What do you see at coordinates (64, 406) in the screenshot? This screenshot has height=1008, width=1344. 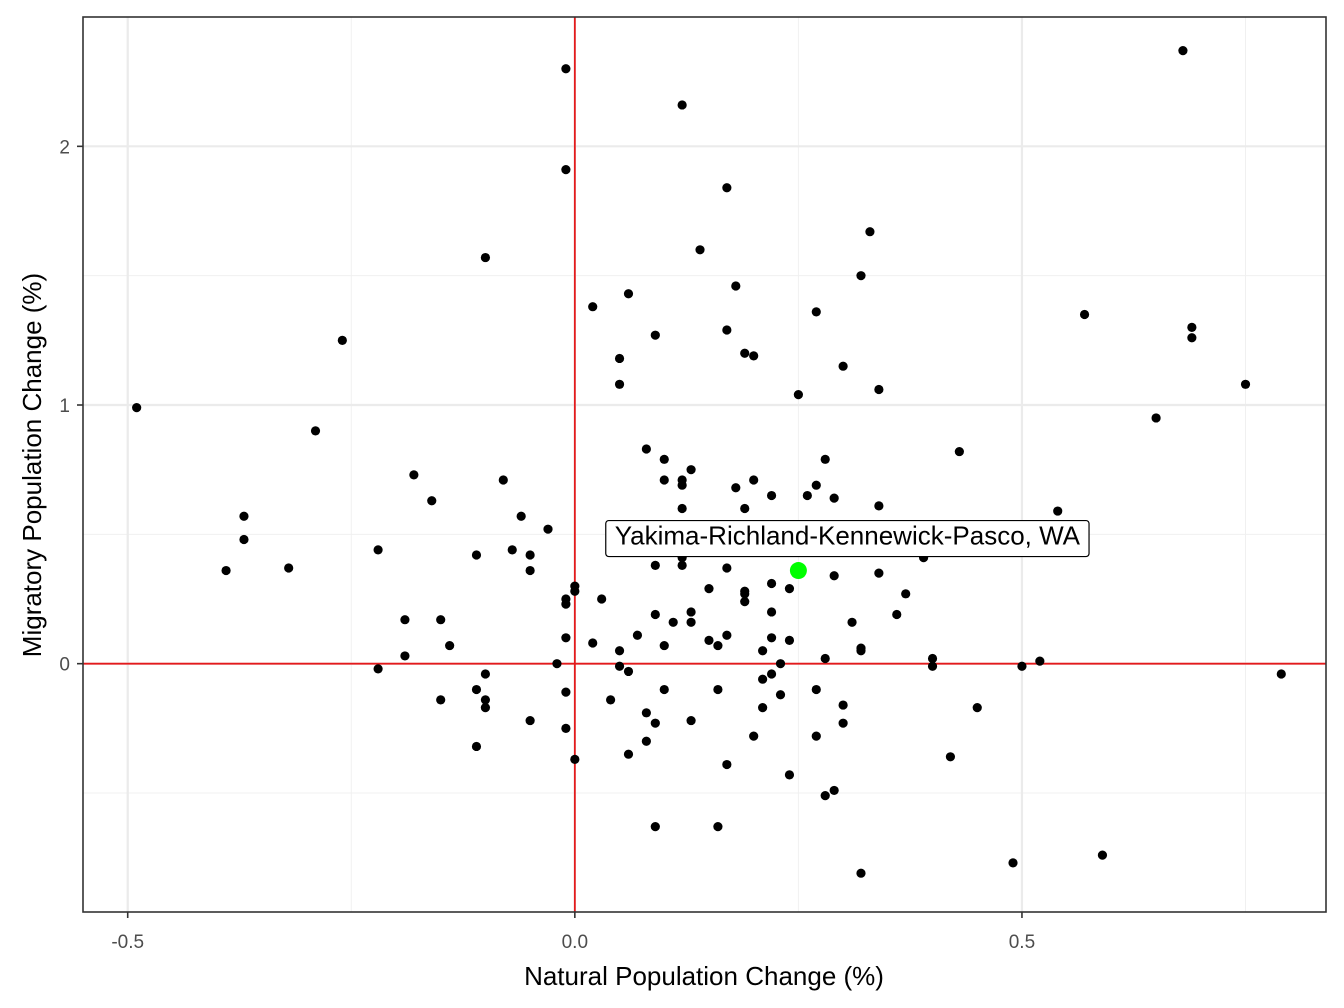 I see `y-tick-label: 1` at bounding box center [64, 406].